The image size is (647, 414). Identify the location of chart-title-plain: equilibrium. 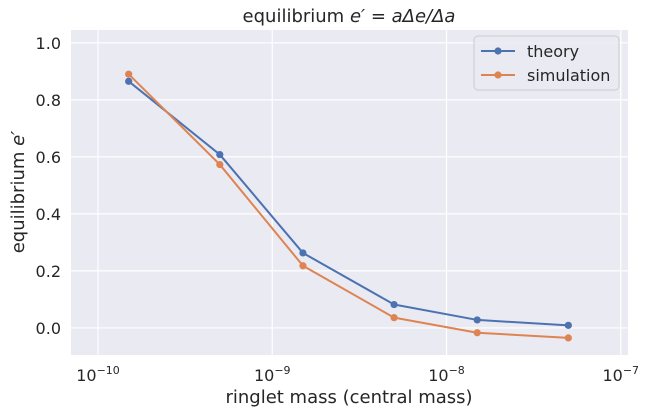
(296, 16).